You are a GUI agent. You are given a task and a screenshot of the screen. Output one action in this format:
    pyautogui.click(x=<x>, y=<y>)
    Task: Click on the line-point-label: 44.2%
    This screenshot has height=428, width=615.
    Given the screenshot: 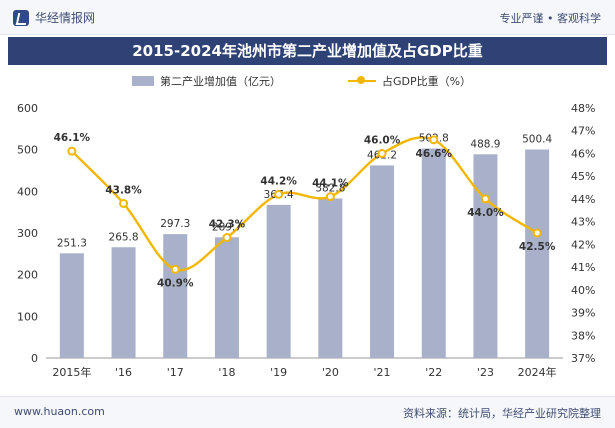 What is the action you would take?
    pyautogui.click(x=278, y=181)
    